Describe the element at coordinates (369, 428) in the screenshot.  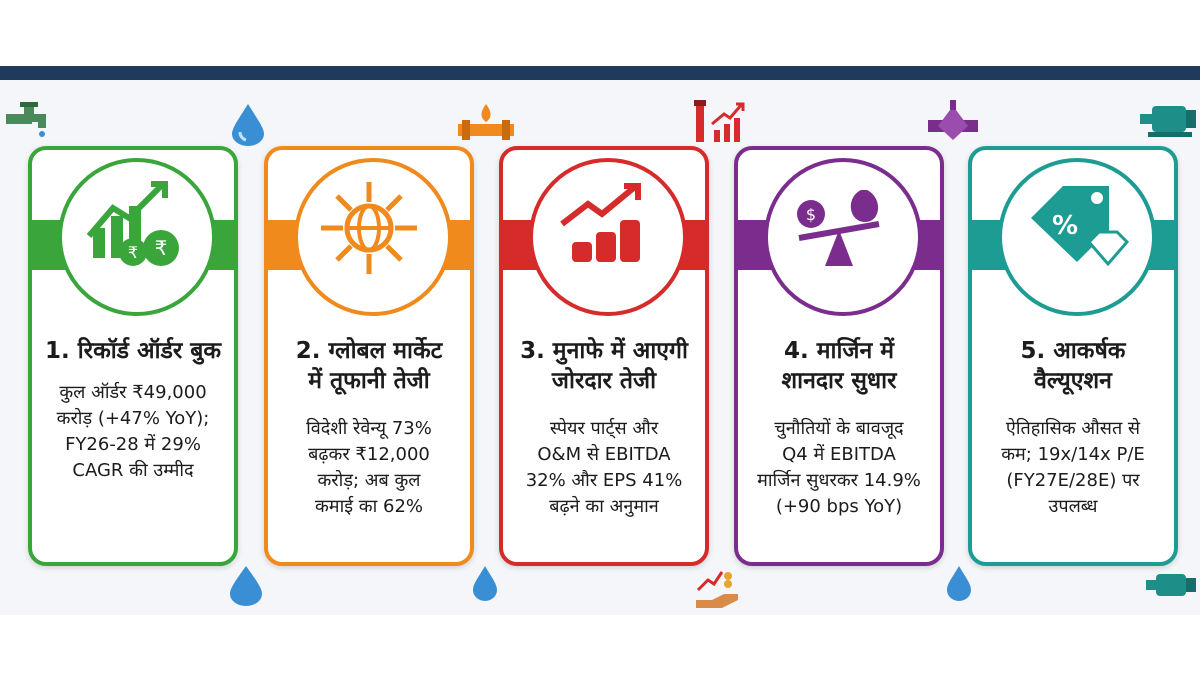
I see `card-description-line: विदेशी रेवेन्यू 73%` at that location.